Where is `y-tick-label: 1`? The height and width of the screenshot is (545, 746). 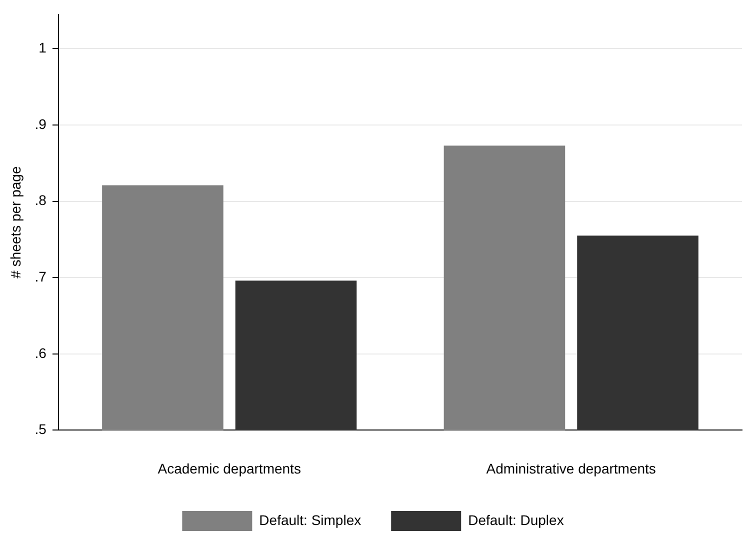
y-tick-label: 1 is located at coordinates (42, 48).